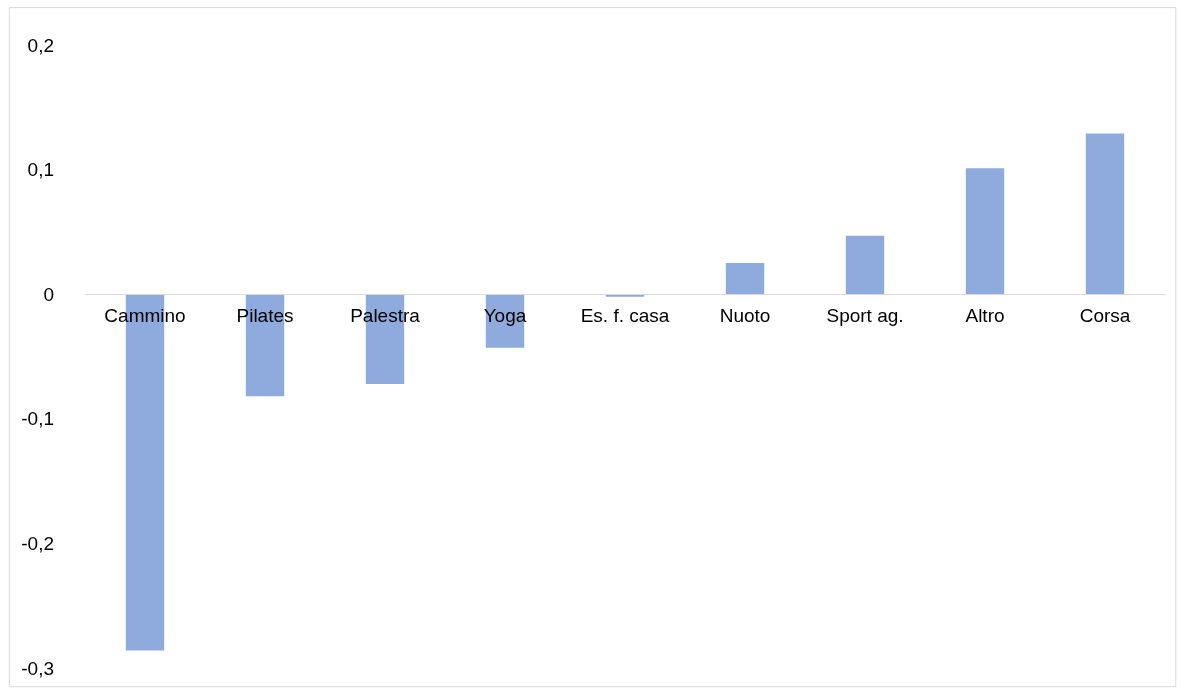 The height and width of the screenshot is (693, 1182). What do you see at coordinates (40, 170) in the screenshot?
I see `y-tick-label: 0,1` at bounding box center [40, 170].